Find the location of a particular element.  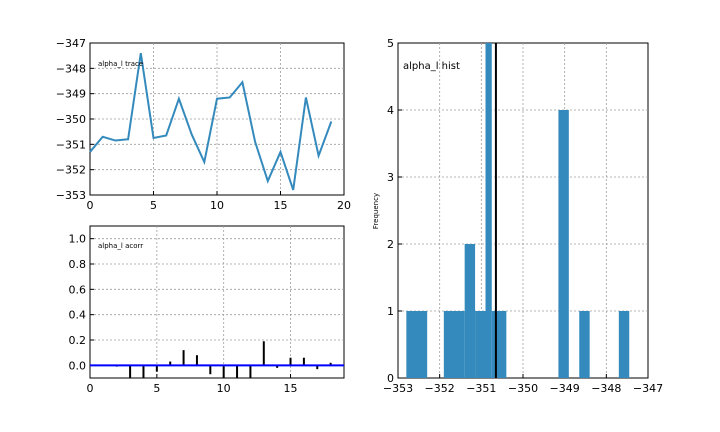

trace-series-line is located at coordinates (211, 121).